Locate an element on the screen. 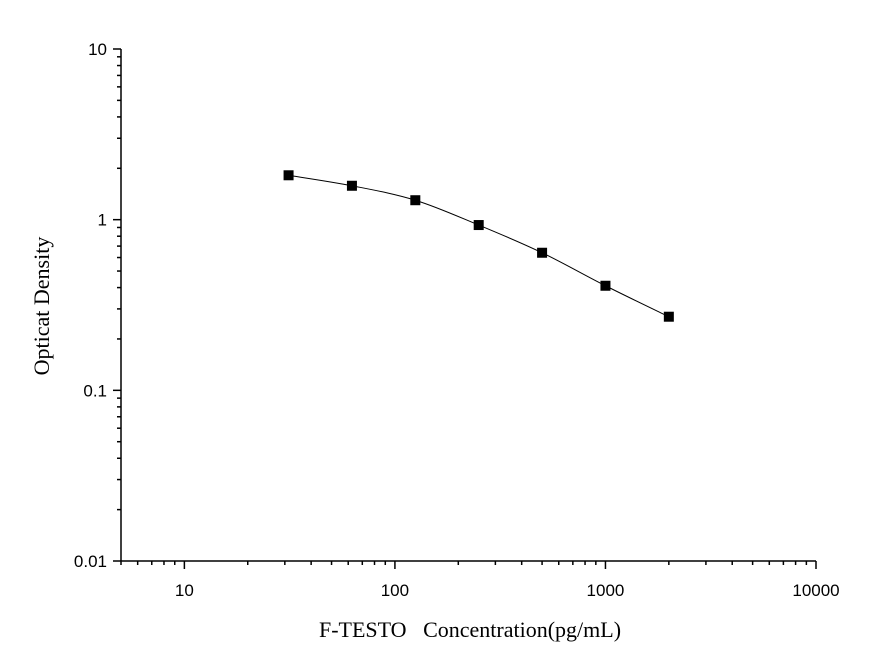 The width and height of the screenshot is (884, 650). y-tick-label: 1 is located at coordinates (102, 220).